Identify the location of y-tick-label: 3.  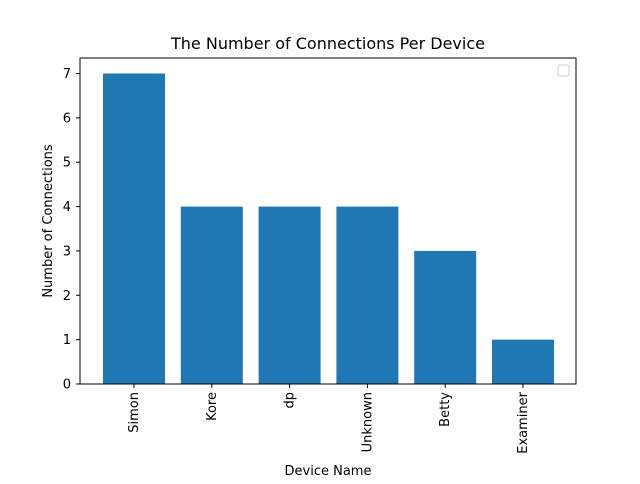
(67, 251).